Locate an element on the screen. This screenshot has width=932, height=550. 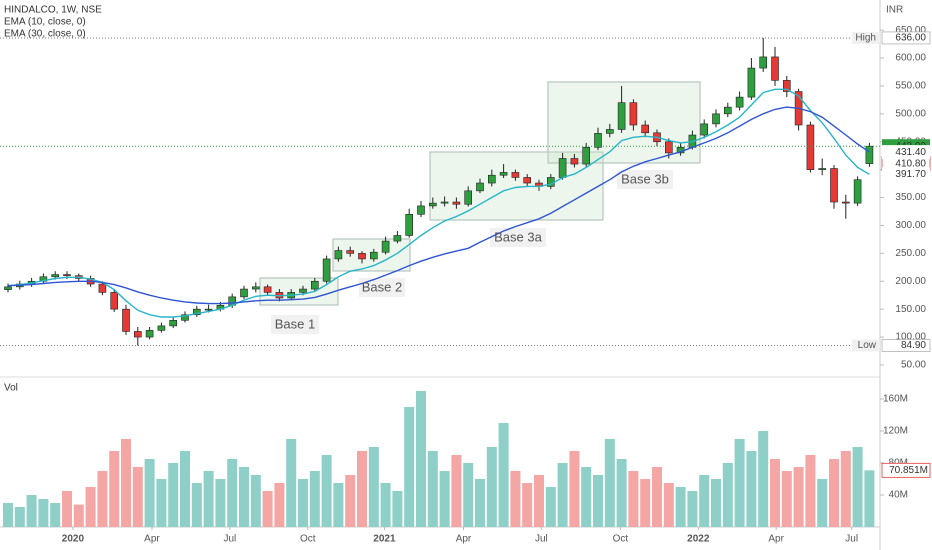
y-tick-label: 250.00 is located at coordinates (910, 253).